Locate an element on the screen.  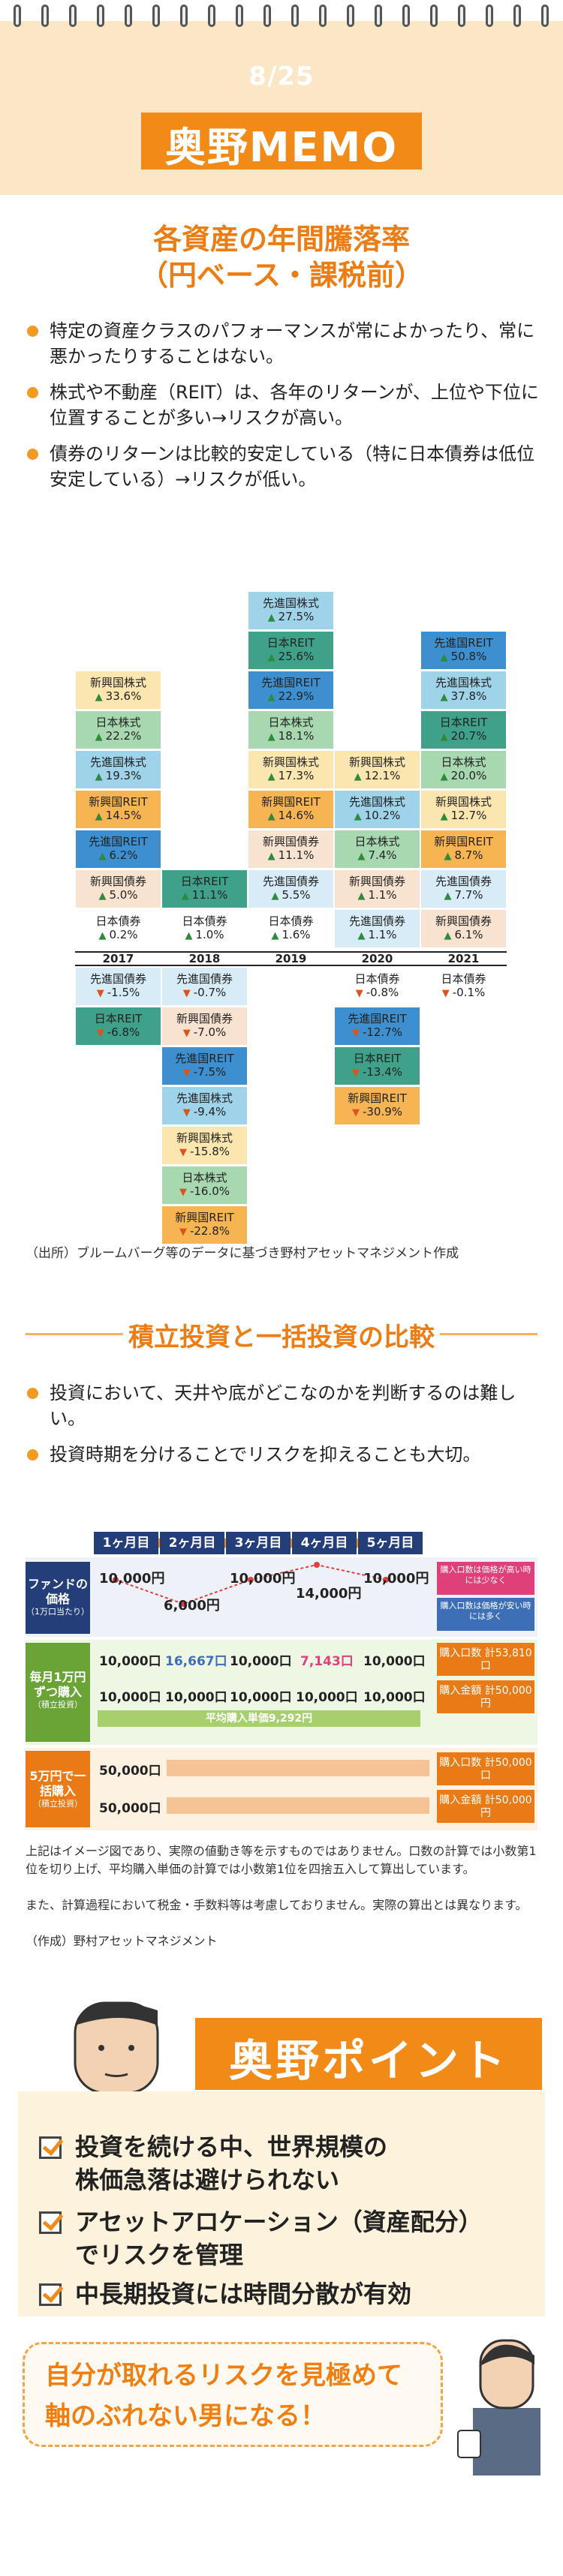
return-value: -0.7% is located at coordinates (210, 992).